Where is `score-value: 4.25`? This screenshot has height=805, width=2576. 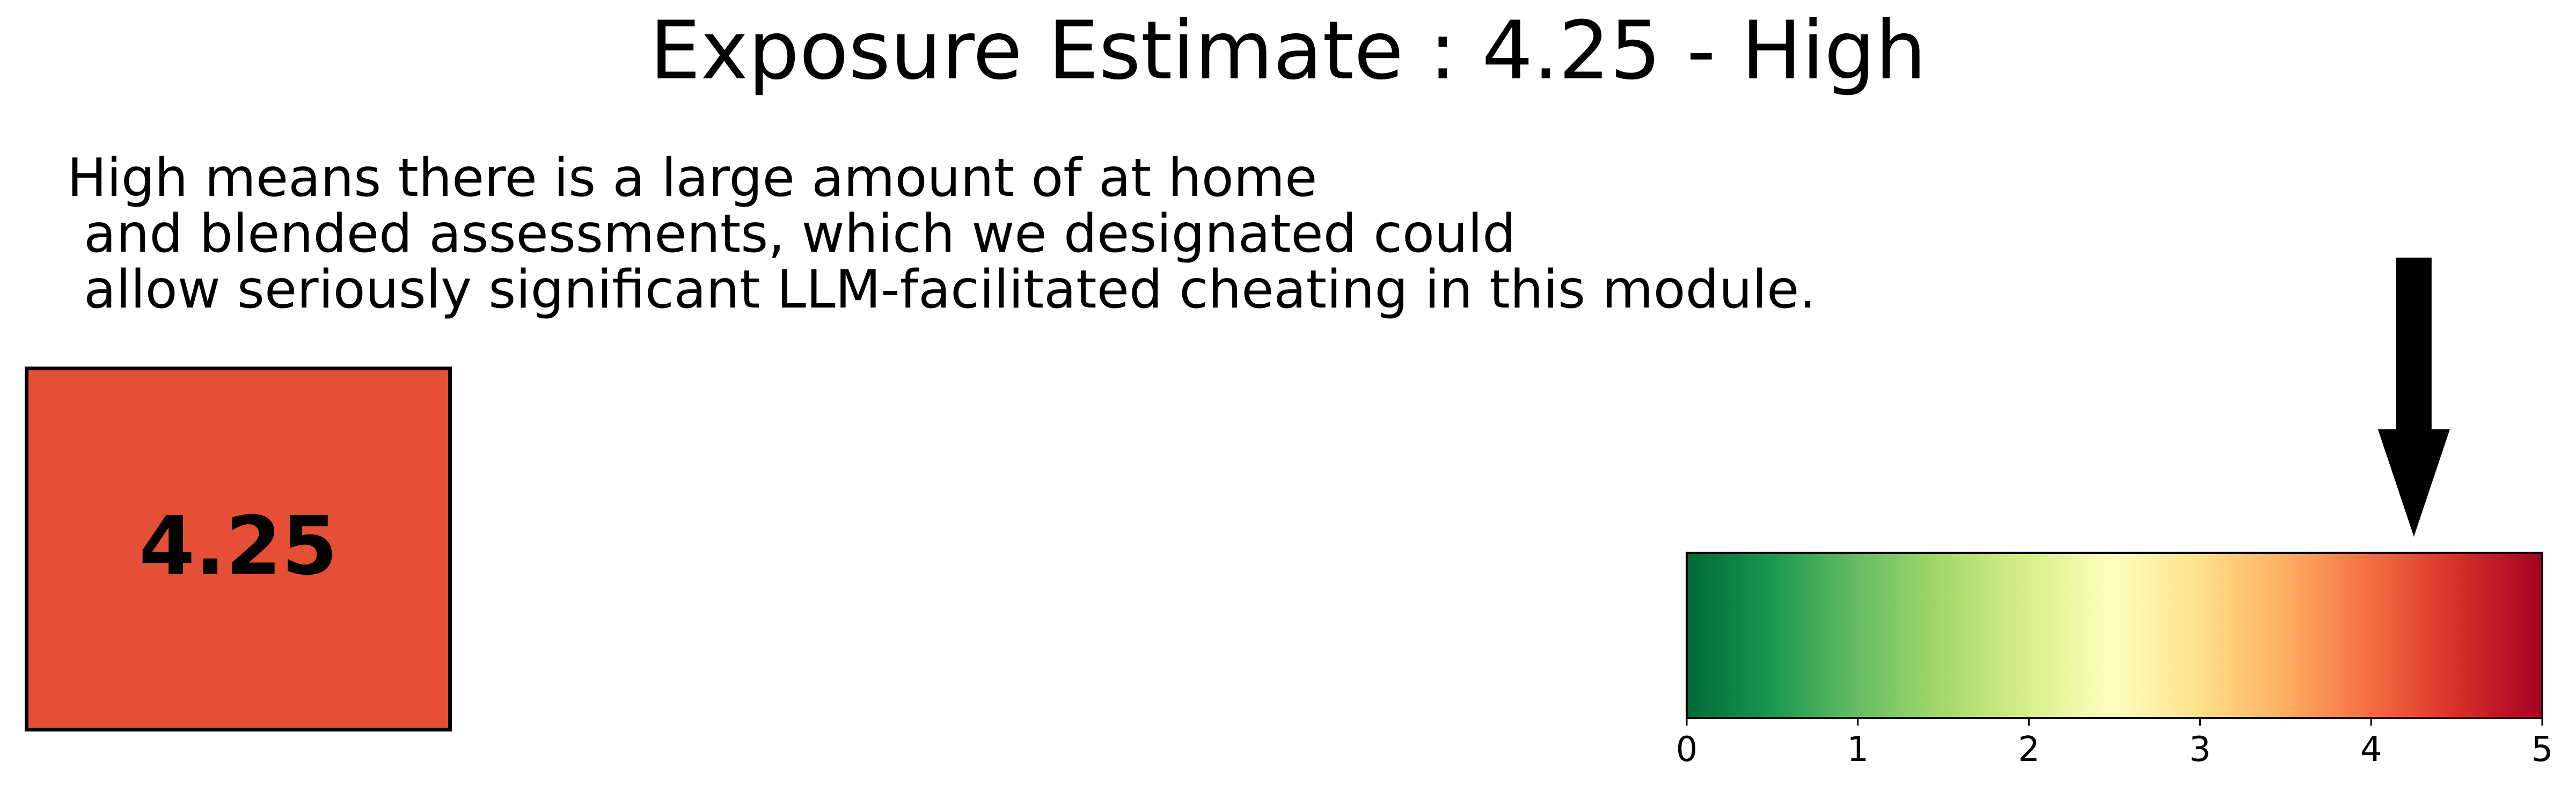 score-value: 4.25 is located at coordinates (238, 546).